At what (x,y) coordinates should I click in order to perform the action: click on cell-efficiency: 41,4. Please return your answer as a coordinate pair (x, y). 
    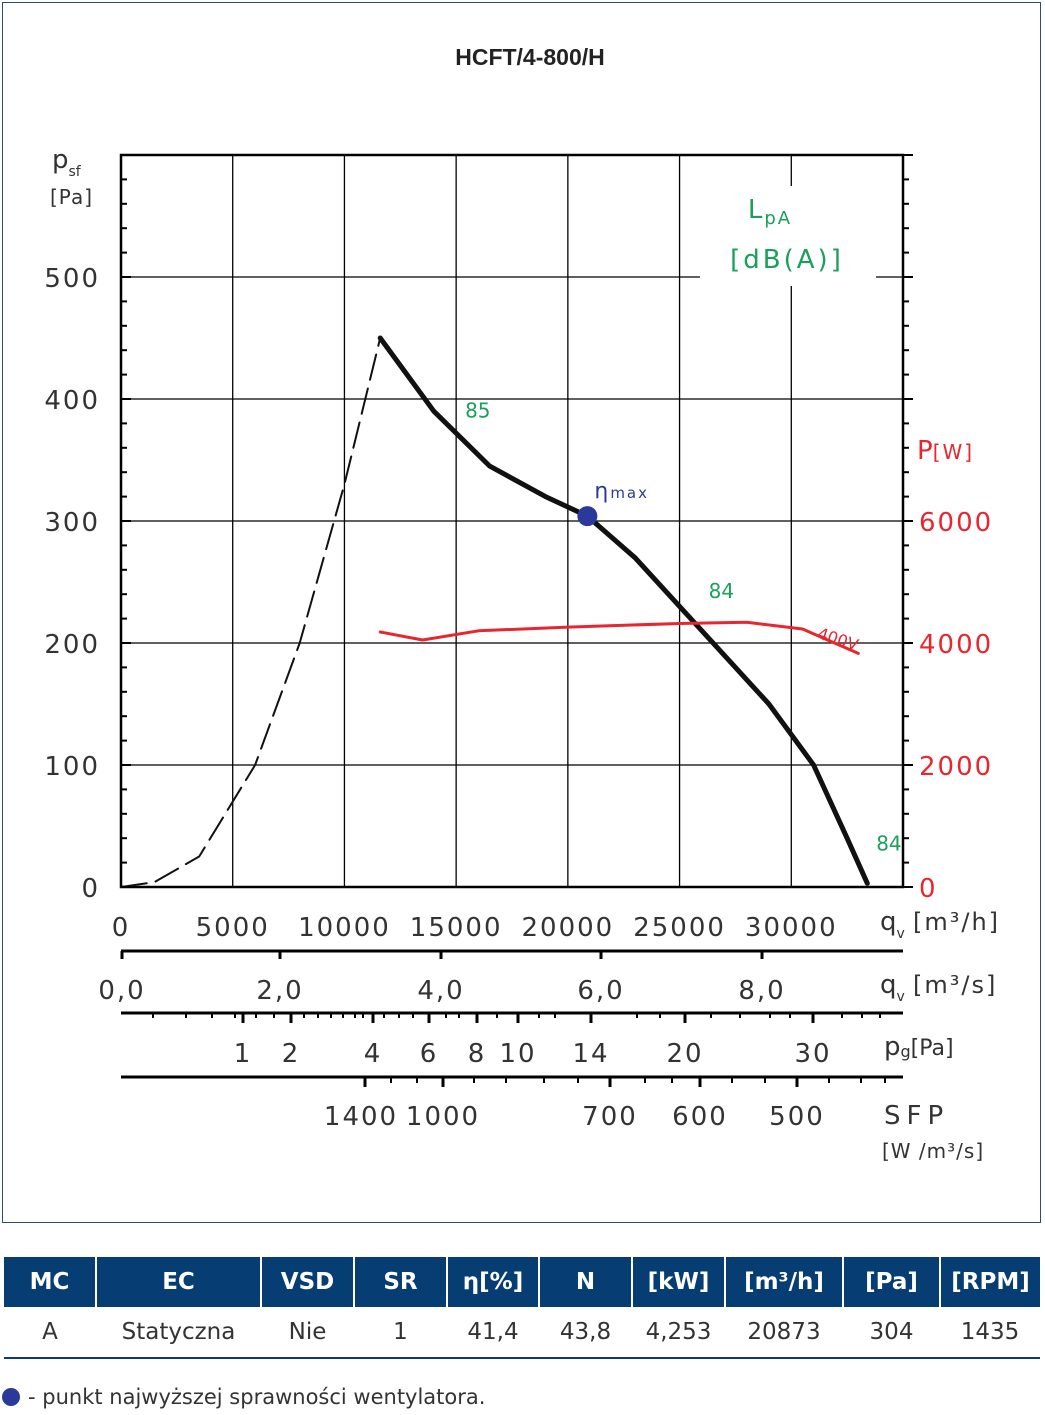
    Looking at the image, I should click on (493, 1333).